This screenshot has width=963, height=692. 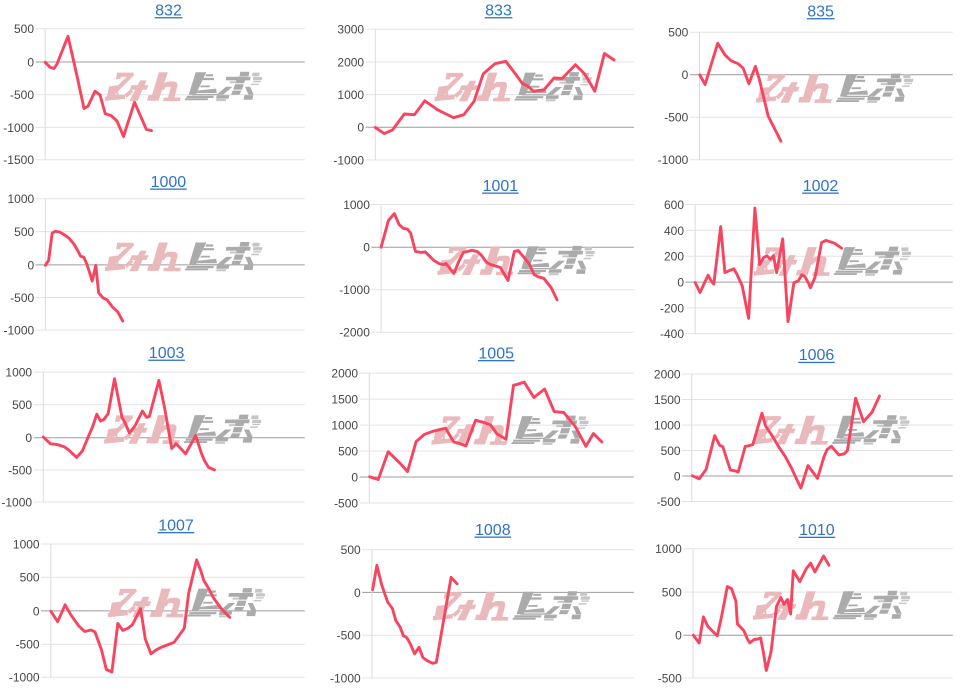 I want to click on svg-text: 1007, so click(x=176, y=525).